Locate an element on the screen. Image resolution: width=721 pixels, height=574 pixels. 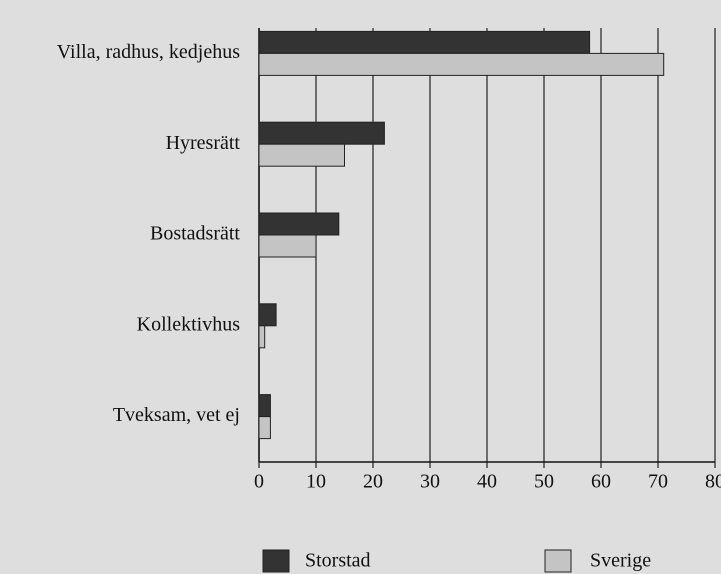
y-tick-label: Tveksam, vet ej is located at coordinates (176, 415).